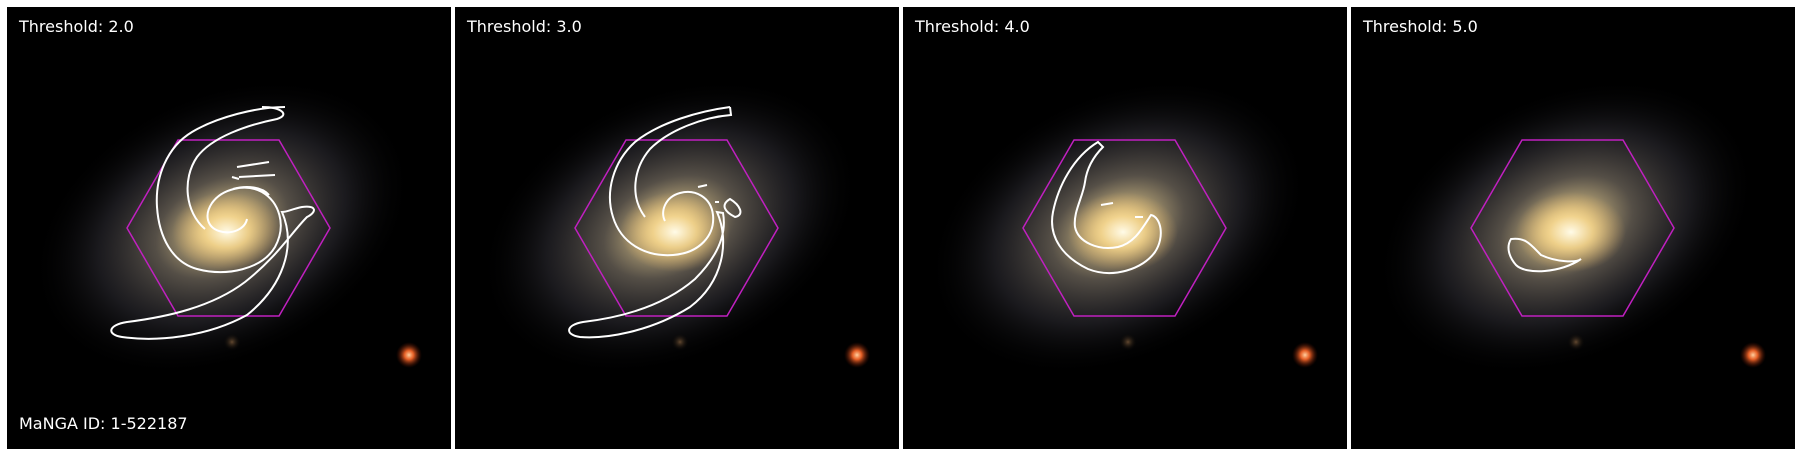  I want to click on manga-id-label: MaNGA ID: 1-522187, so click(103, 423).